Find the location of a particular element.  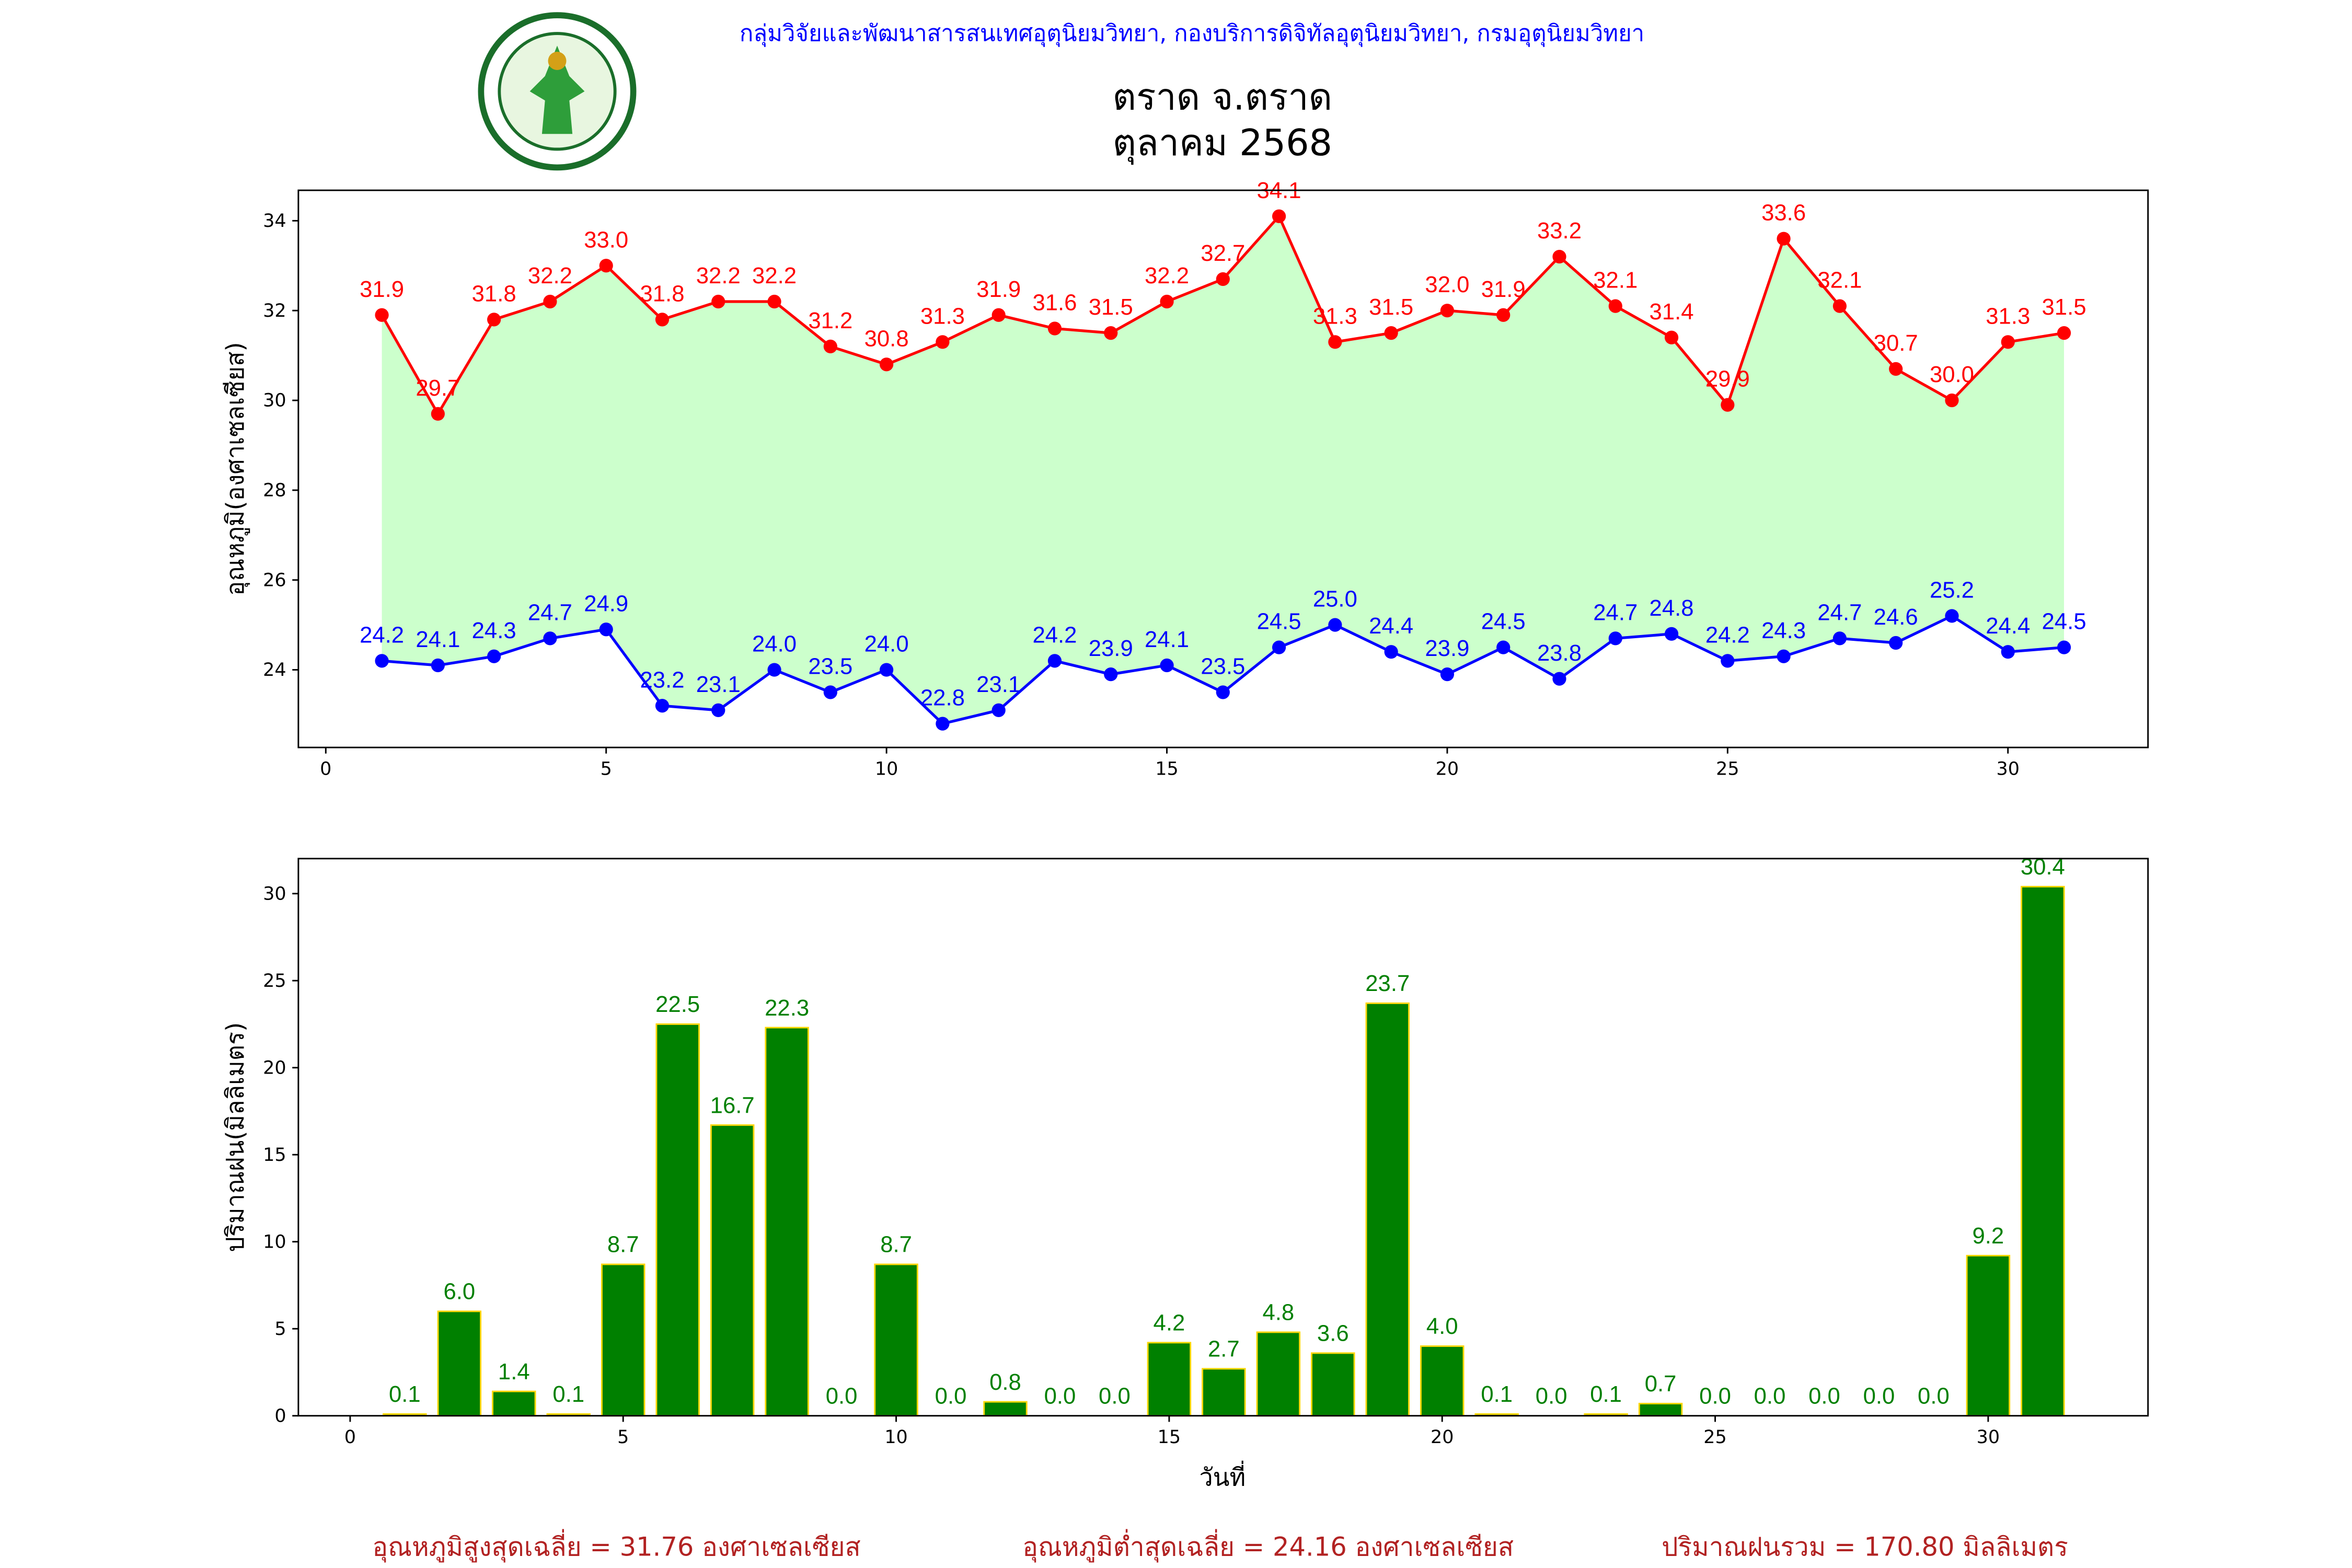

max-temperature-label: 29.9 is located at coordinates (1727, 379).